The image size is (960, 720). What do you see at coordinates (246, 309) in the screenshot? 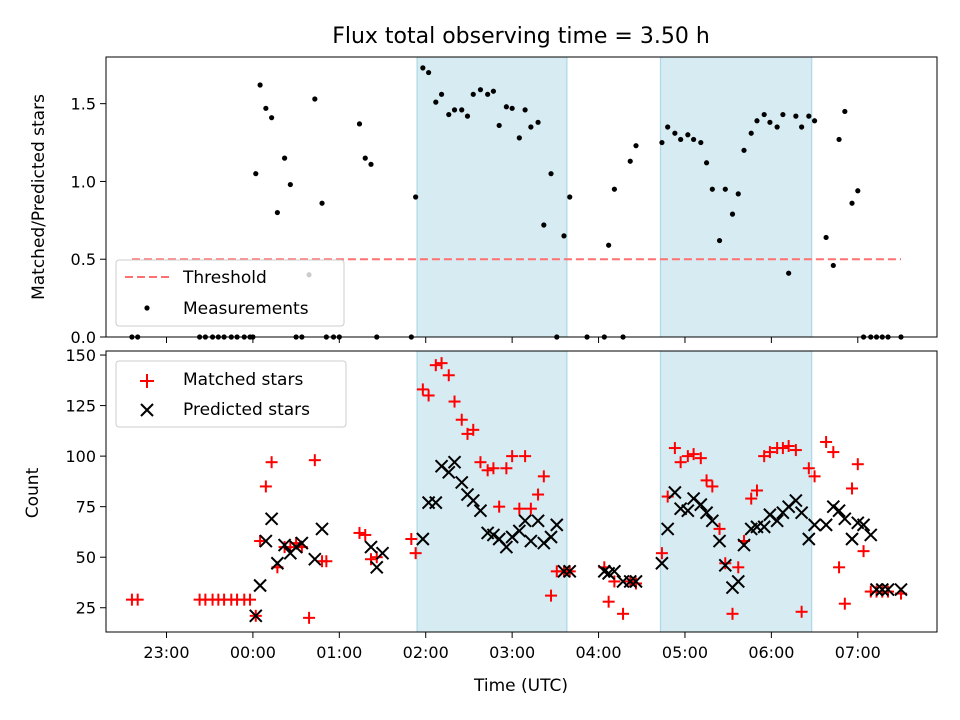
I see `top-legend-measurements-label: Measurements` at bounding box center [246, 309].